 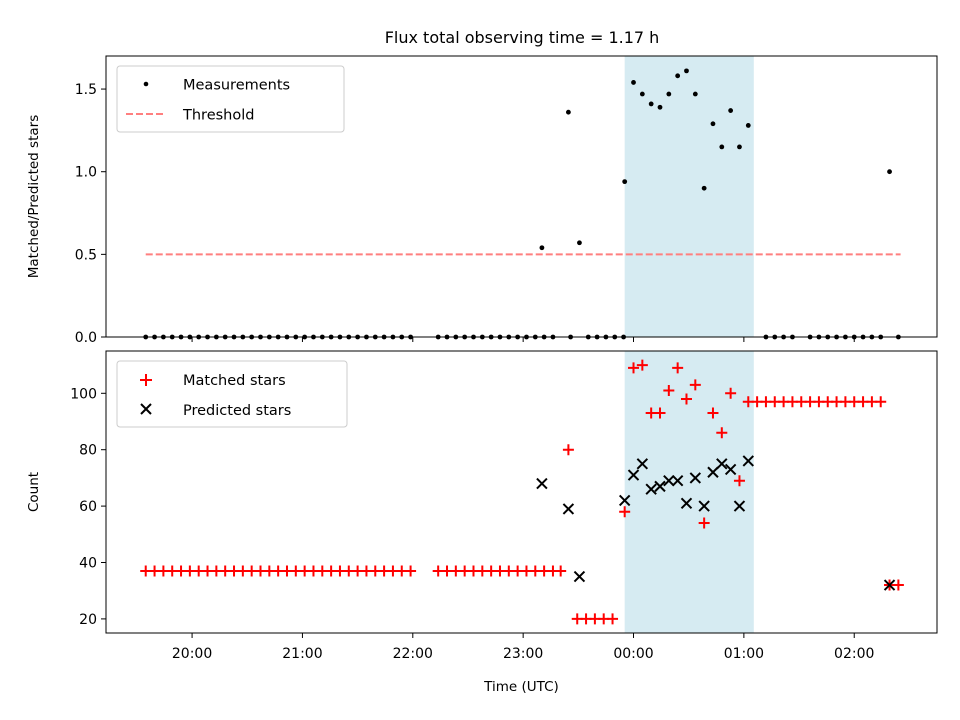 I want to click on predicted-stars-legend-label: Predicted stars, so click(x=237, y=411).